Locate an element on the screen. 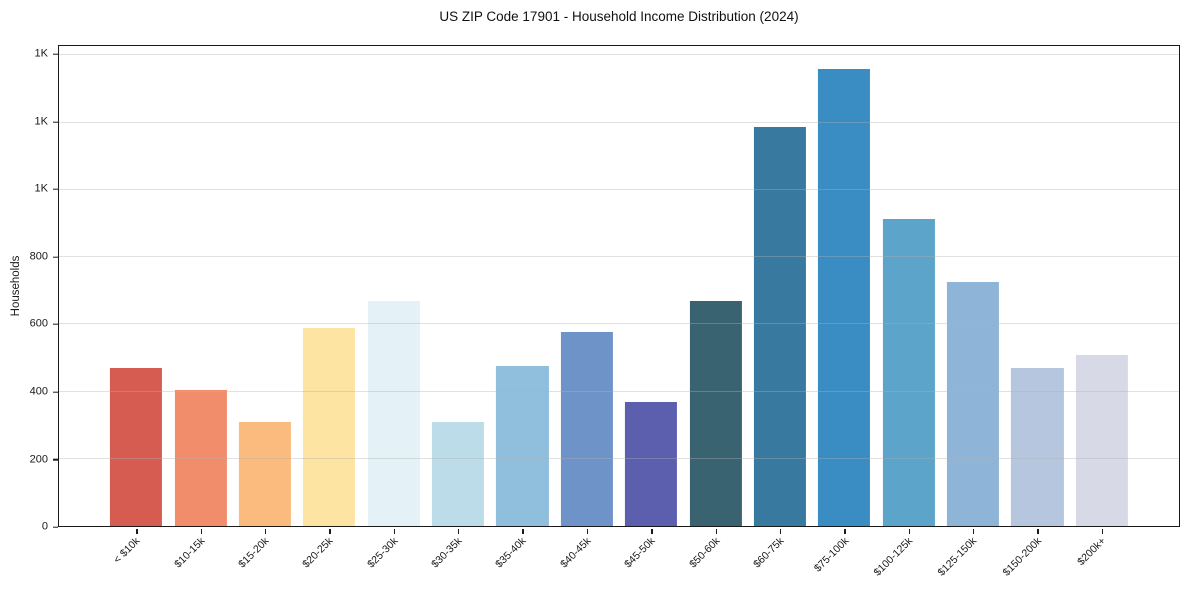 This screenshot has width=1189, height=590. bar-slot: $45-50k is located at coordinates (651, 308).